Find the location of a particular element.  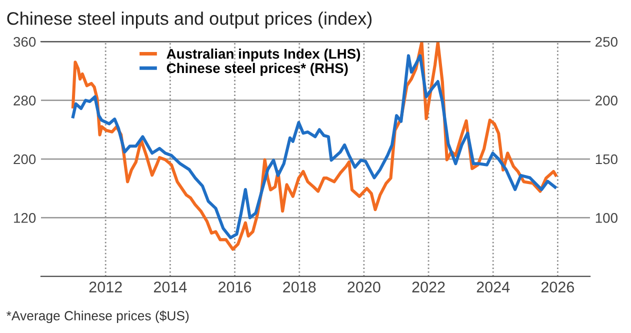

x-tick-label: 2014 is located at coordinates (170, 287).